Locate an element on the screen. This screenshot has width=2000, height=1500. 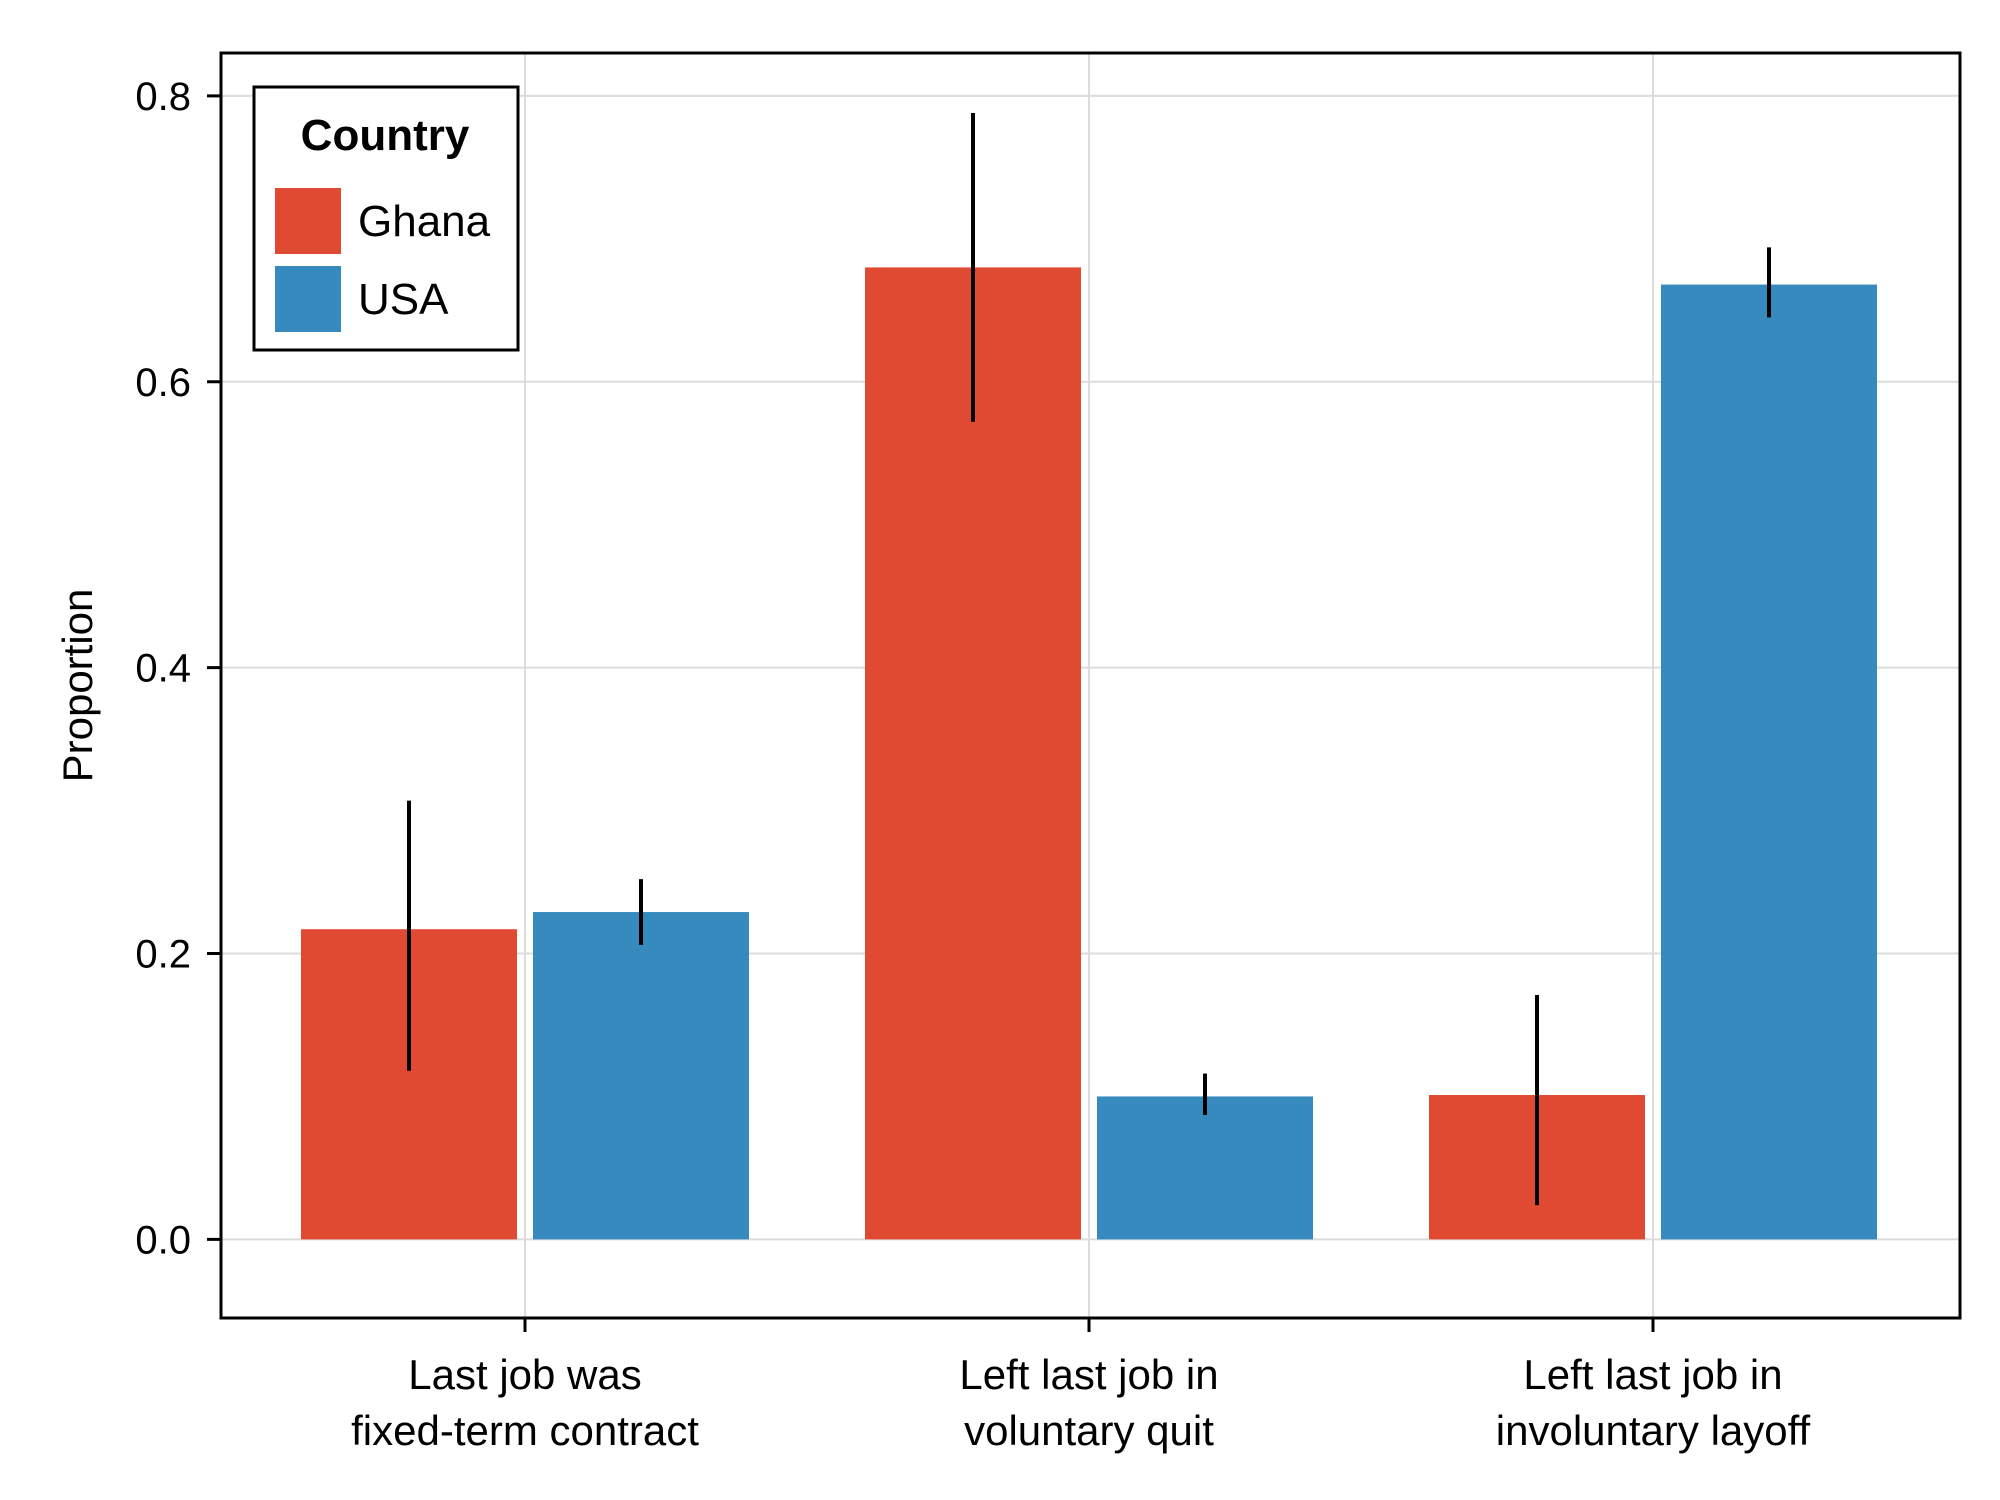
x-tick-label: voluntary quit is located at coordinates (1089, 1430).